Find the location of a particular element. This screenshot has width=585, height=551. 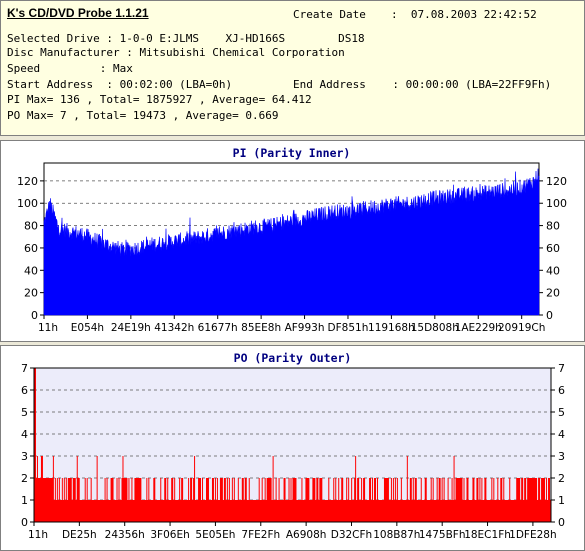

x-tick-label: AF993h is located at coordinates (305, 328).